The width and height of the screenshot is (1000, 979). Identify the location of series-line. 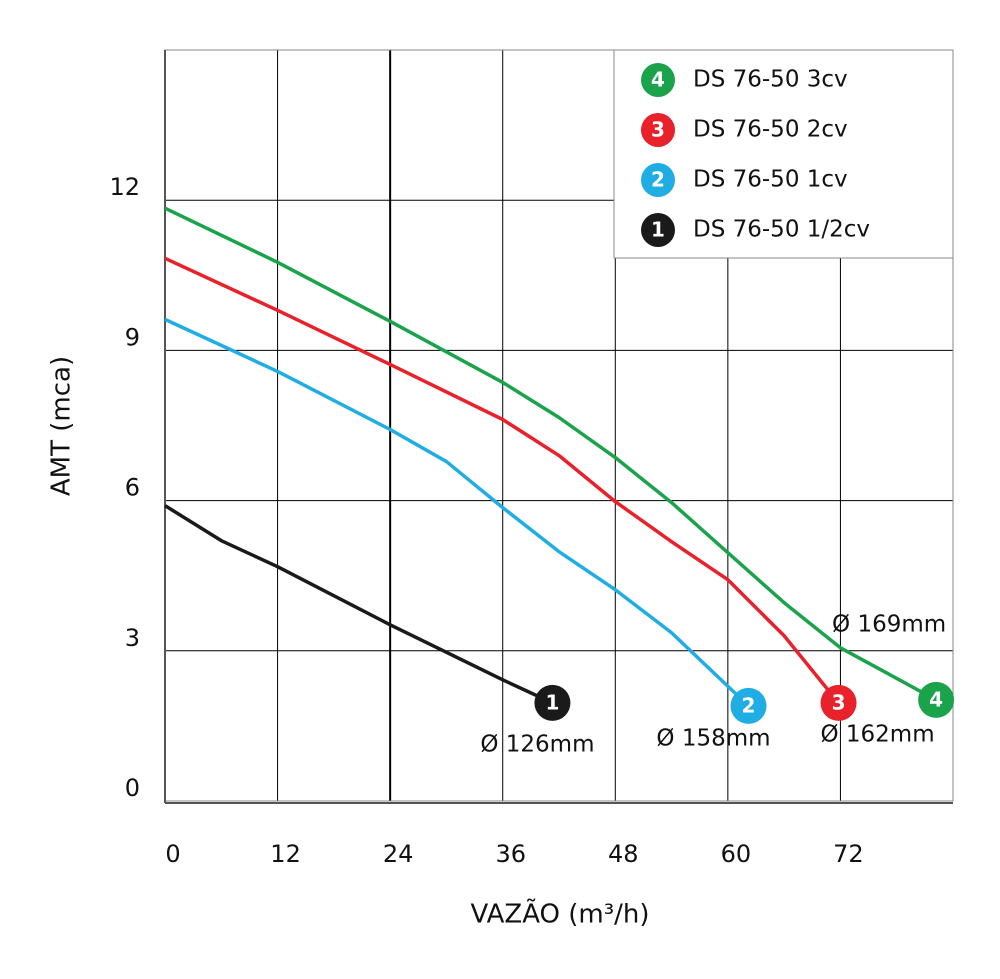
(359, 604).